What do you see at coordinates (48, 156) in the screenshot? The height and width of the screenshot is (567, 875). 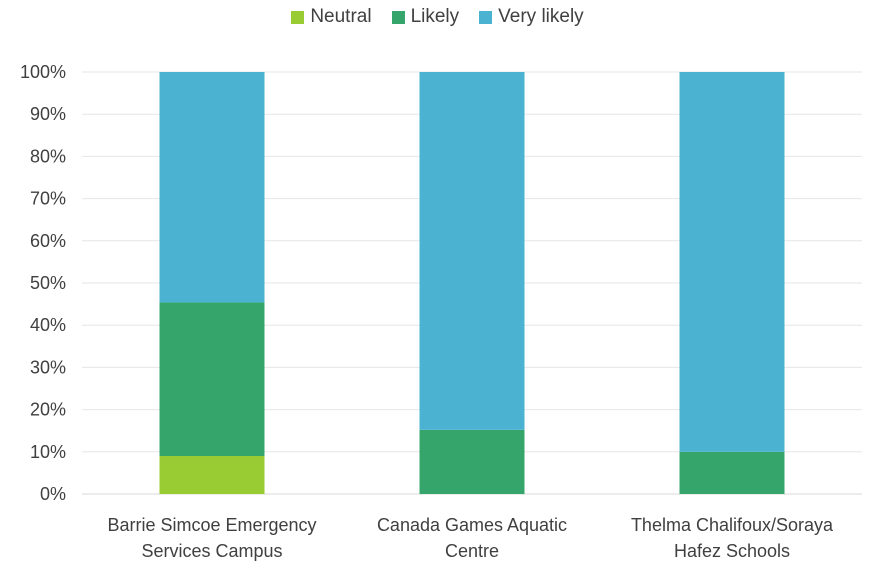 I see `y-tick-label: 80%` at bounding box center [48, 156].